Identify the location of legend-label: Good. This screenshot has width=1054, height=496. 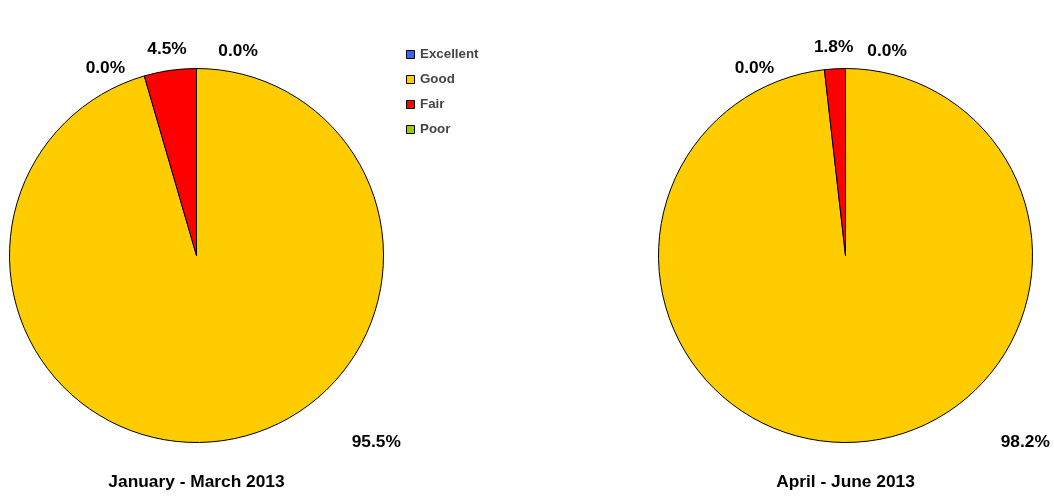
(437, 78).